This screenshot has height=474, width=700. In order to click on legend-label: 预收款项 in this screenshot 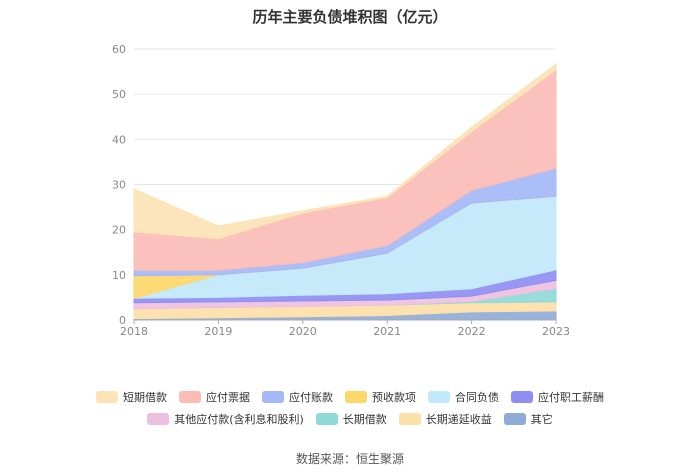, I will do `click(394, 397)`.